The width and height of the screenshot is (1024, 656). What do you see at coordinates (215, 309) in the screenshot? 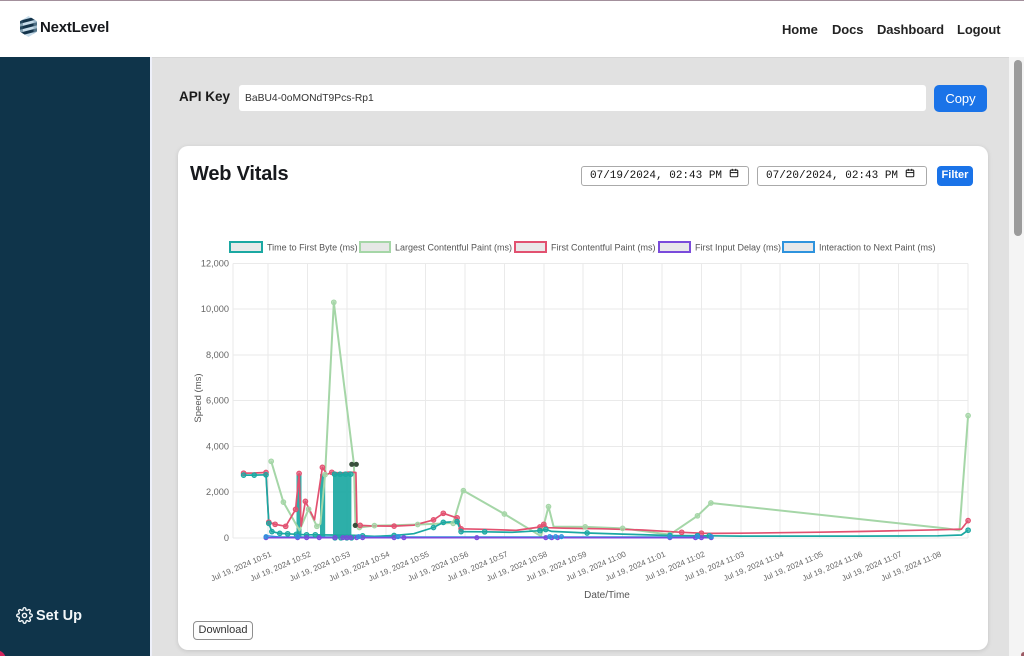
I see `svg-text: 10,000` at bounding box center [215, 309].